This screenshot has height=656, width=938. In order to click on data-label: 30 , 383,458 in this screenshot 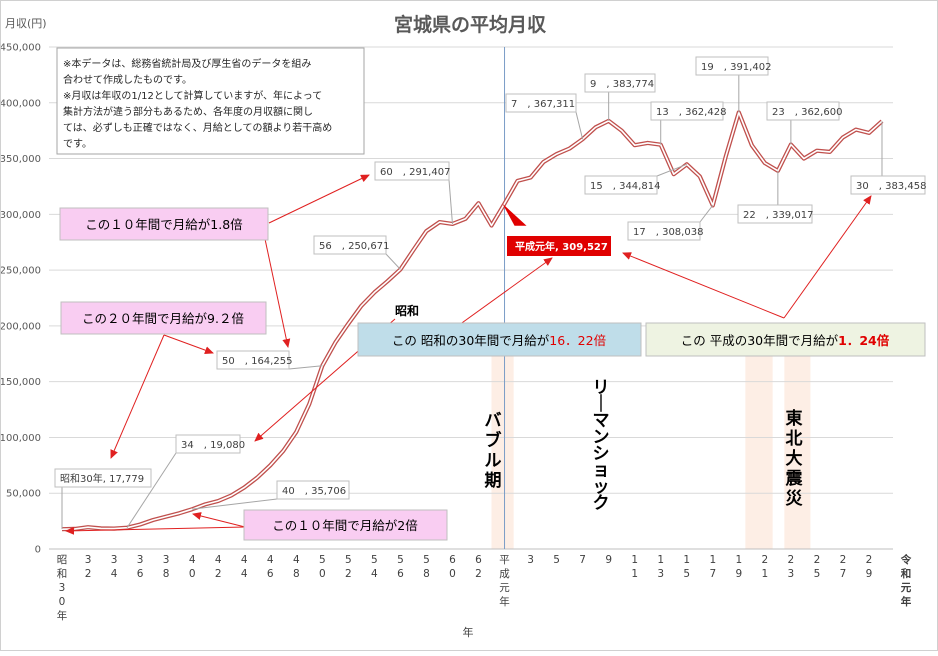, I will do `click(891, 186)`.